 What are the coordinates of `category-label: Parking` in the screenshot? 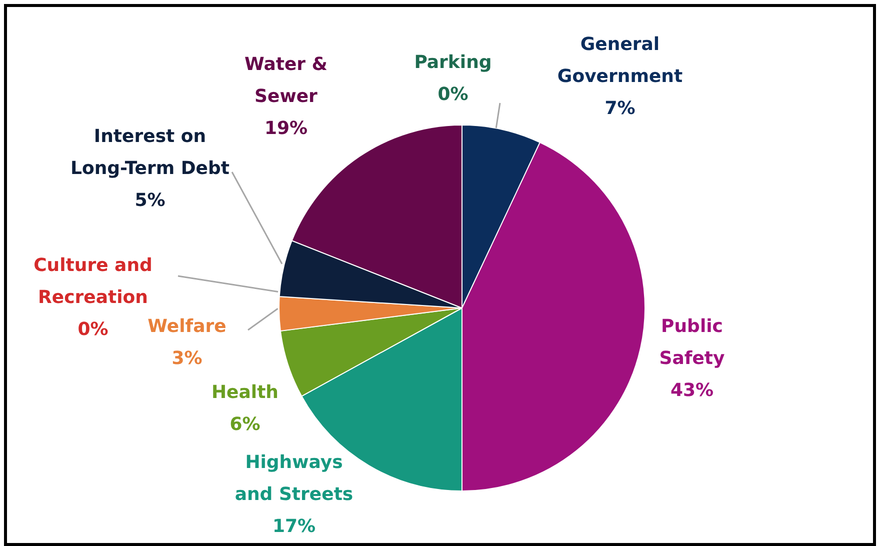 It's located at (453, 62).